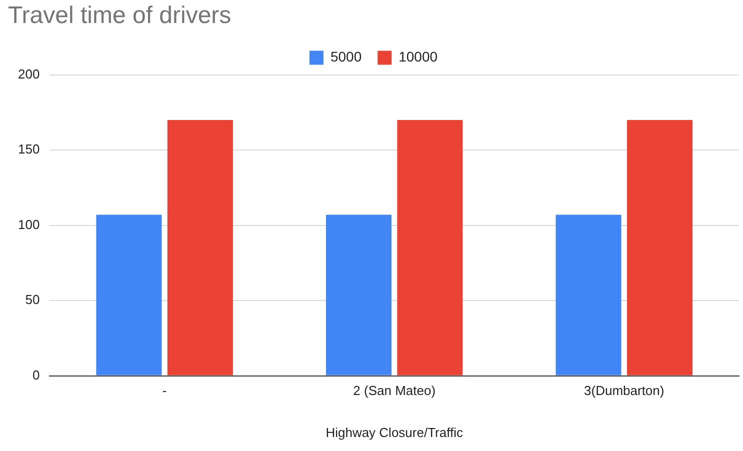 This screenshot has height=451, width=743. Describe the element at coordinates (394, 390) in the screenshot. I see `x-tick-label: 2 (San Mateo)` at that location.